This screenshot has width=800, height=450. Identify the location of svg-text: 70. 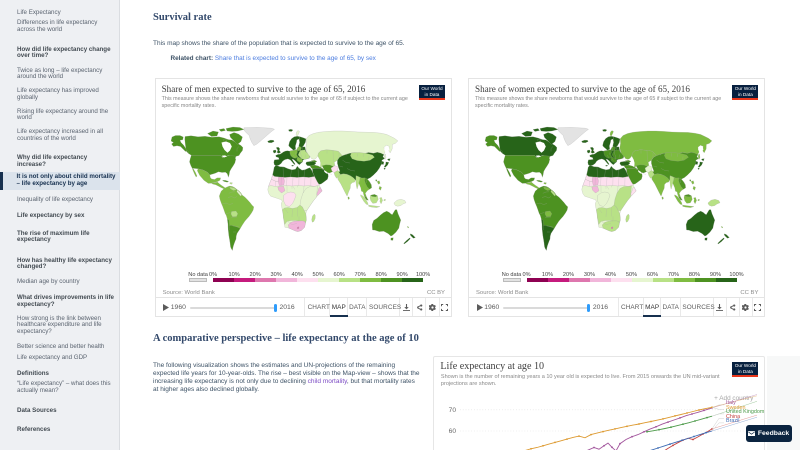
(453, 410).